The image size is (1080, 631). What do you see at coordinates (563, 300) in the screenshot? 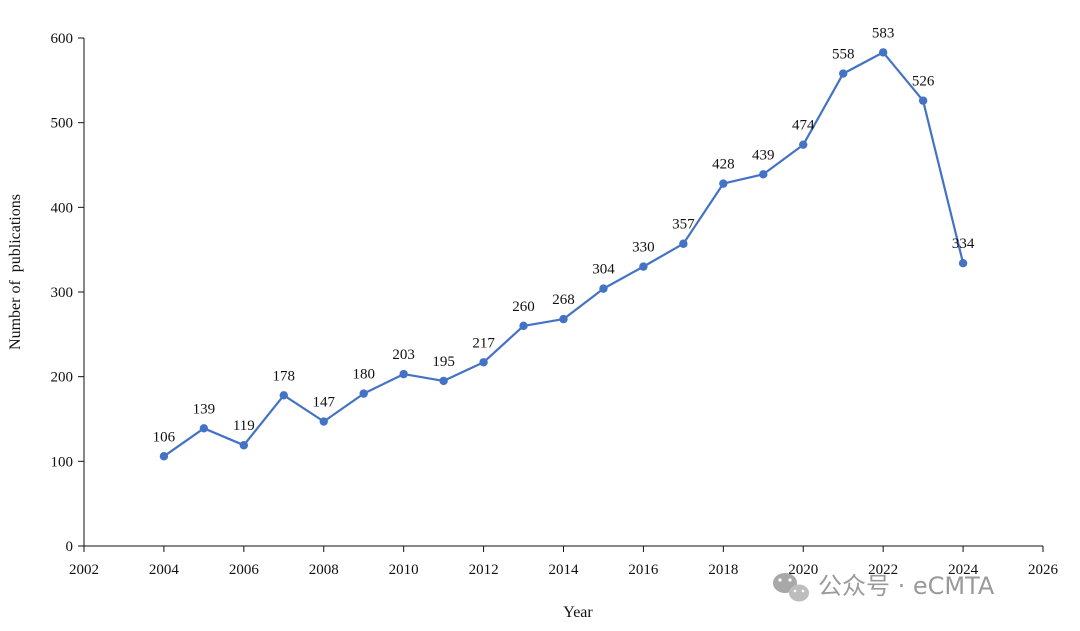
I see `data-label: 268` at bounding box center [563, 300].